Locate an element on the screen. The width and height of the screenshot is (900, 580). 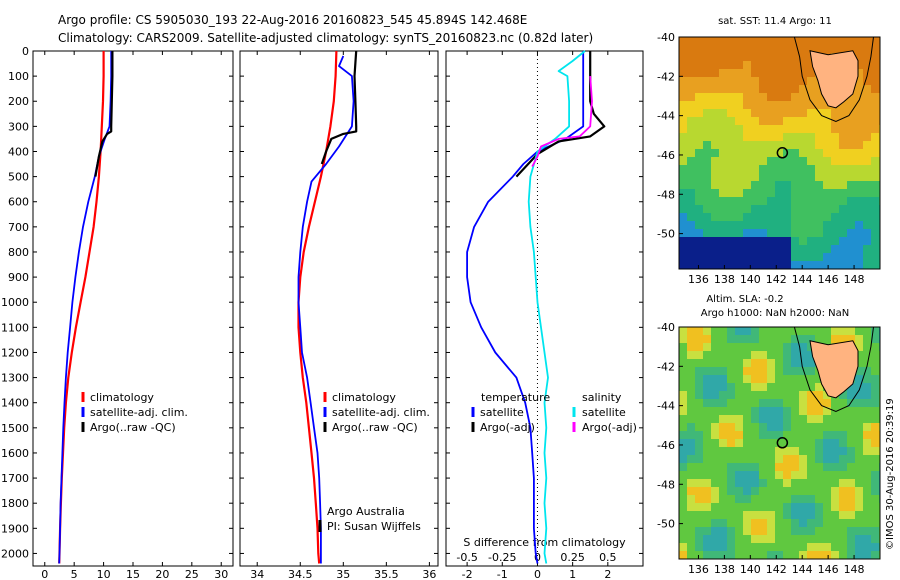
y-tick-label: 200 is located at coordinates (18, 101).